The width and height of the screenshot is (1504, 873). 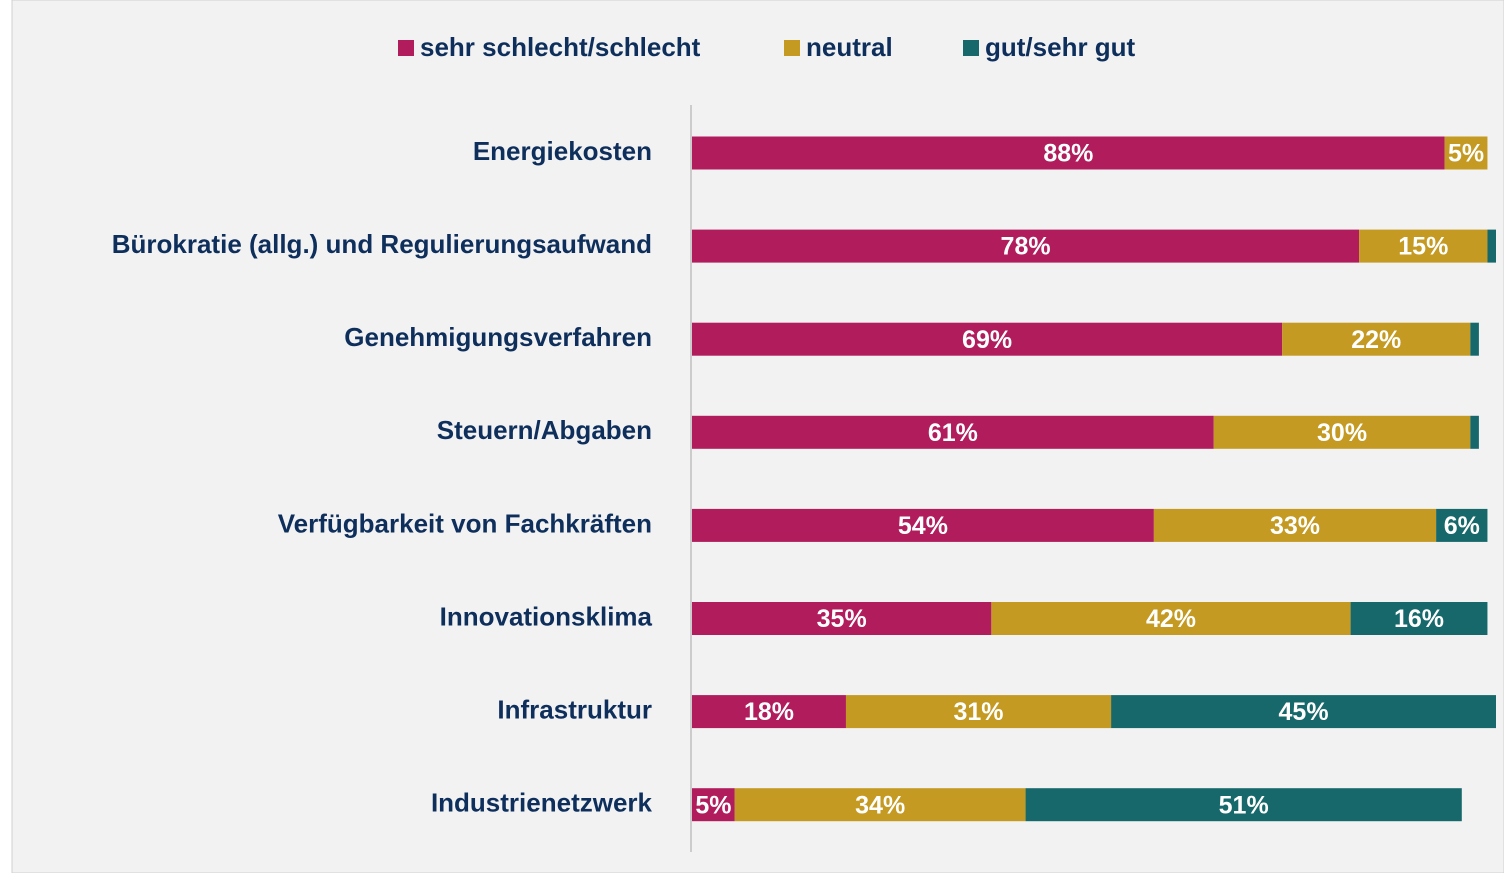 I want to click on data-label: 54%, so click(x=923, y=526).